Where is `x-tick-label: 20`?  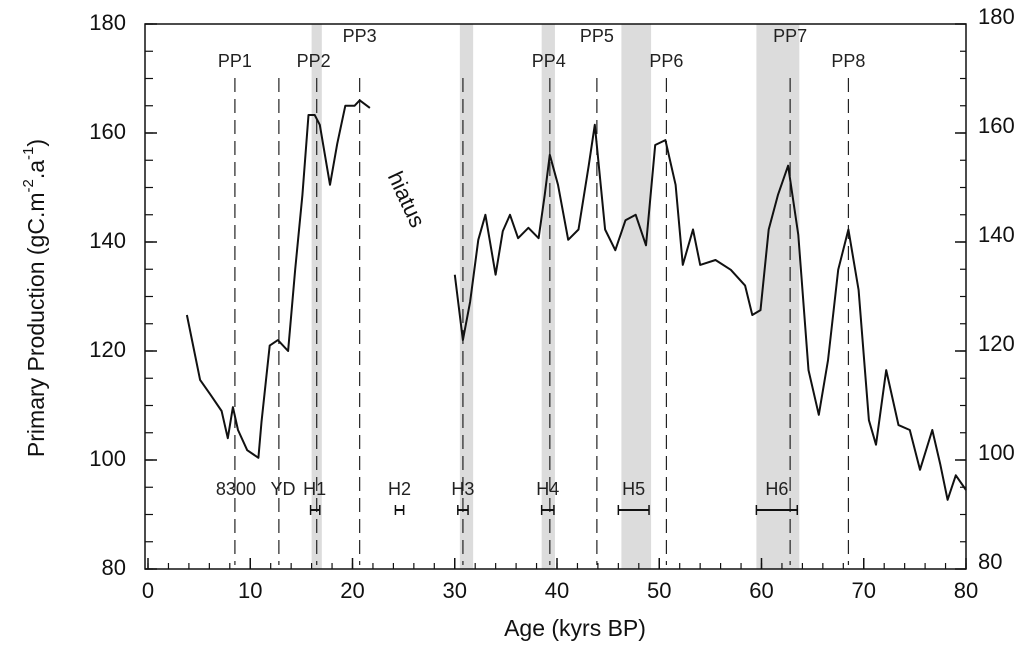
x-tick-label: 20 is located at coordinates (352, 590).